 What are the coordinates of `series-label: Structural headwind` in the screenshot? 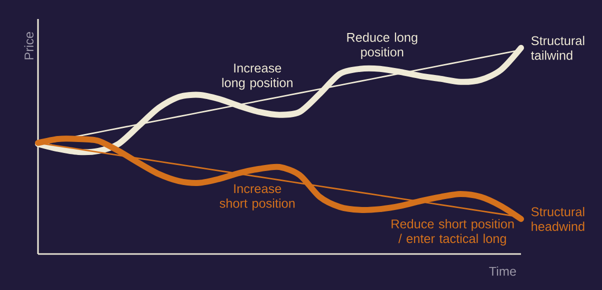 It's located at (557, 218).